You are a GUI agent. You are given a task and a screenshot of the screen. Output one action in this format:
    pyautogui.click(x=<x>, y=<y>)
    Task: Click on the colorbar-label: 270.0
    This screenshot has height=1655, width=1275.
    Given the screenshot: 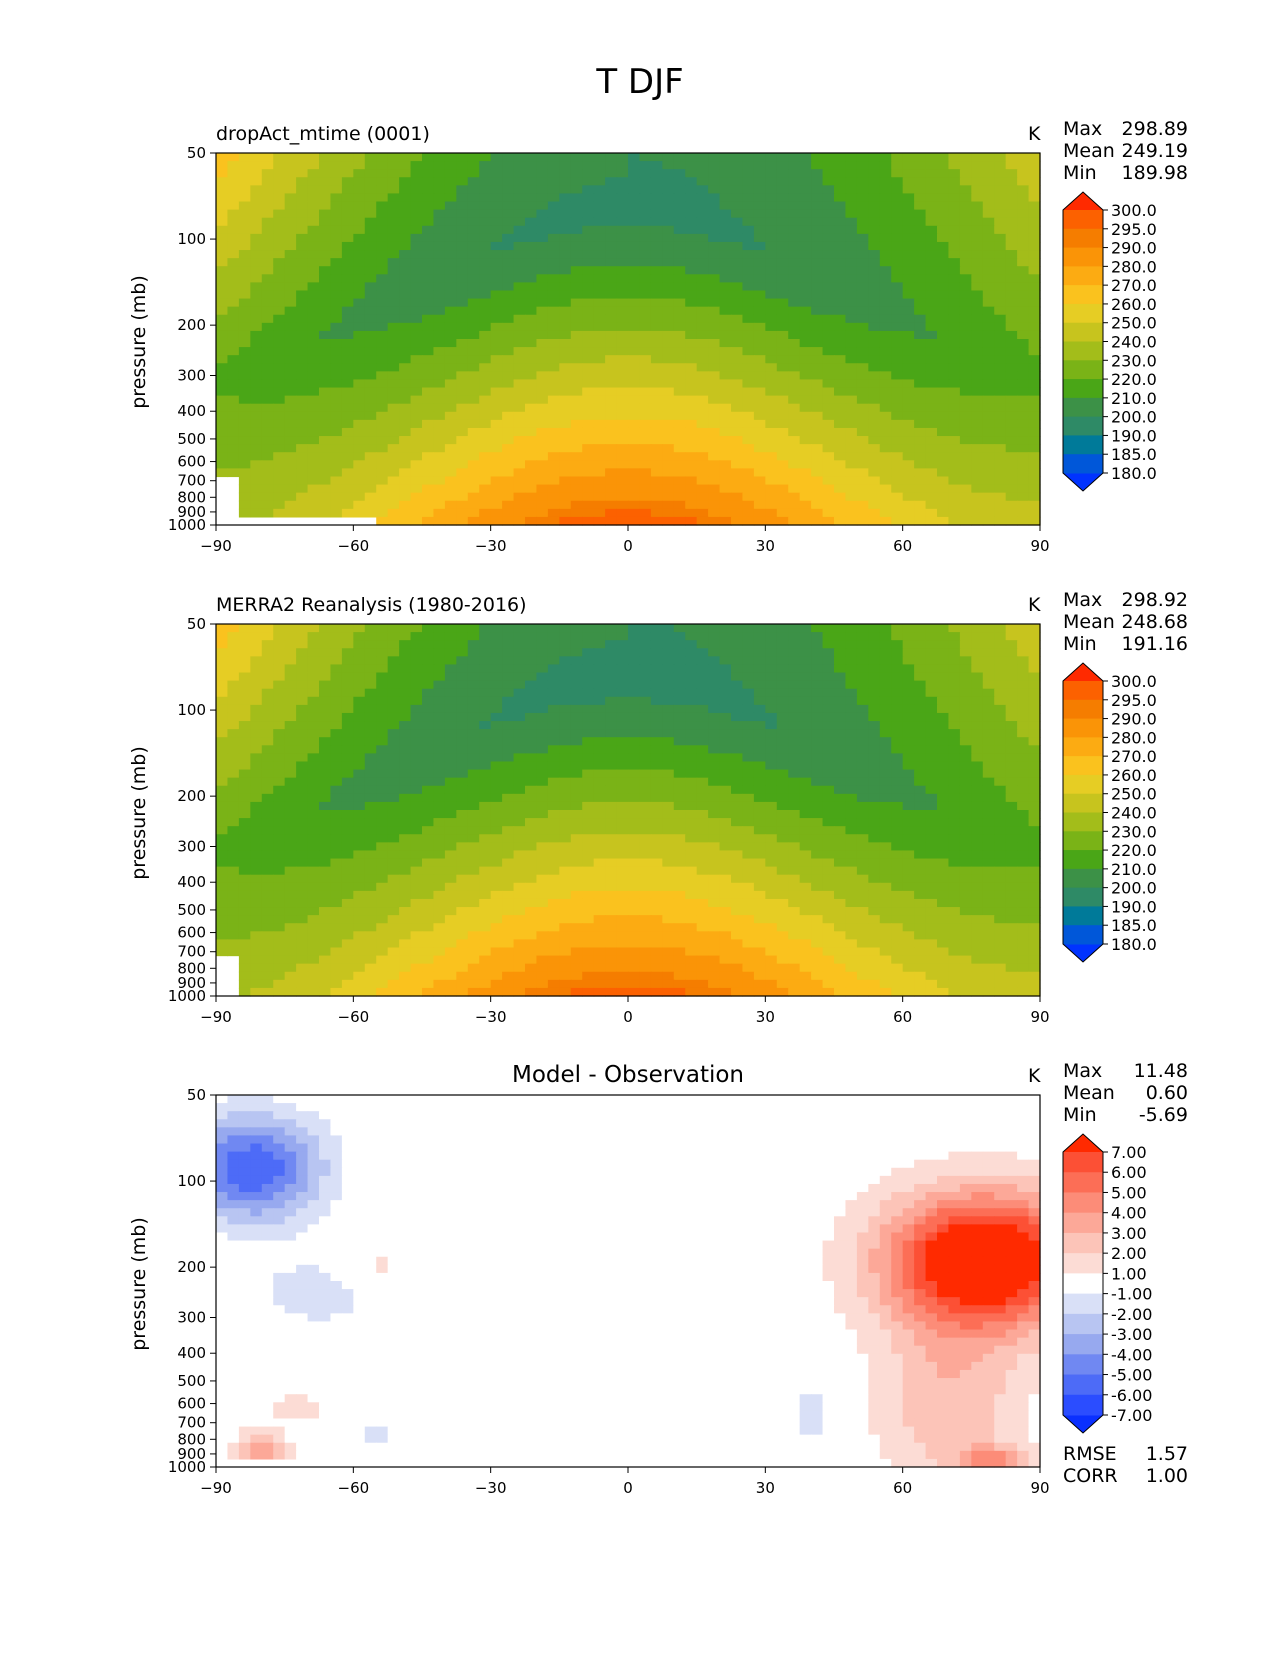 What is the action you would take?
    pyautogui.click(x=1134, y=285)
    